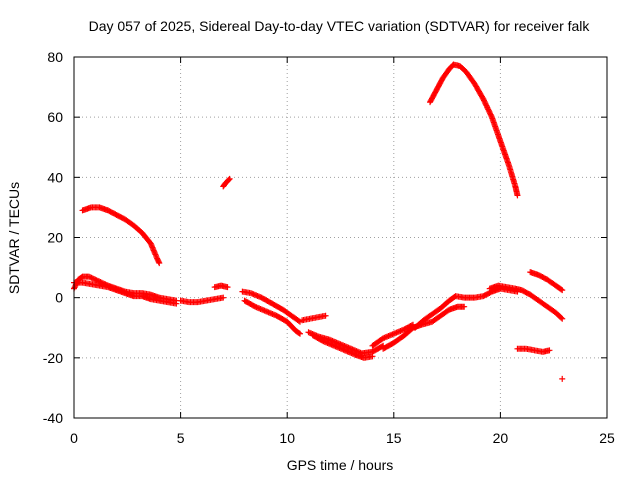 Image resolution: width=640 pixels, height=480 pixels. What do you see at coordinates (55, 57) in the screenshot?
I see `y-tick-label: 80` at bounding box center [55, 57].